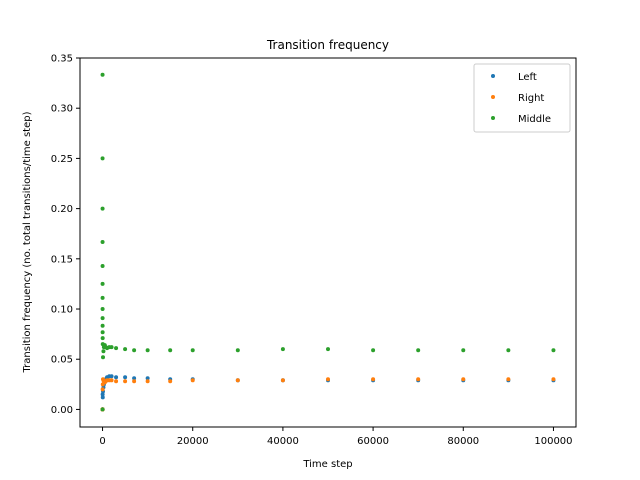 Image resolution: width=640 pixels, height=480 pixels. Describe the element at coordinates (531, 98) in the screenshot. I see `legend-label-right: Right` at that location.